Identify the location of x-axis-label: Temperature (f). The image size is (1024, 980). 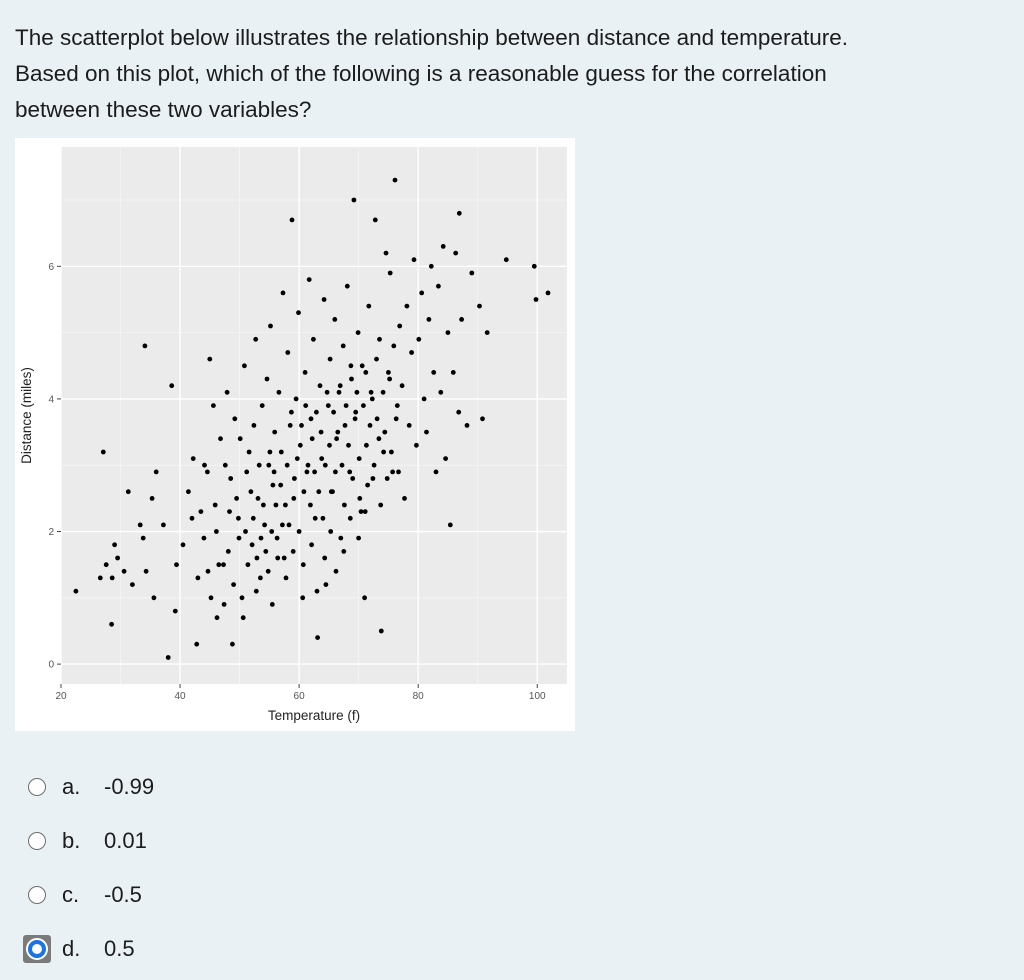
(314, 715).